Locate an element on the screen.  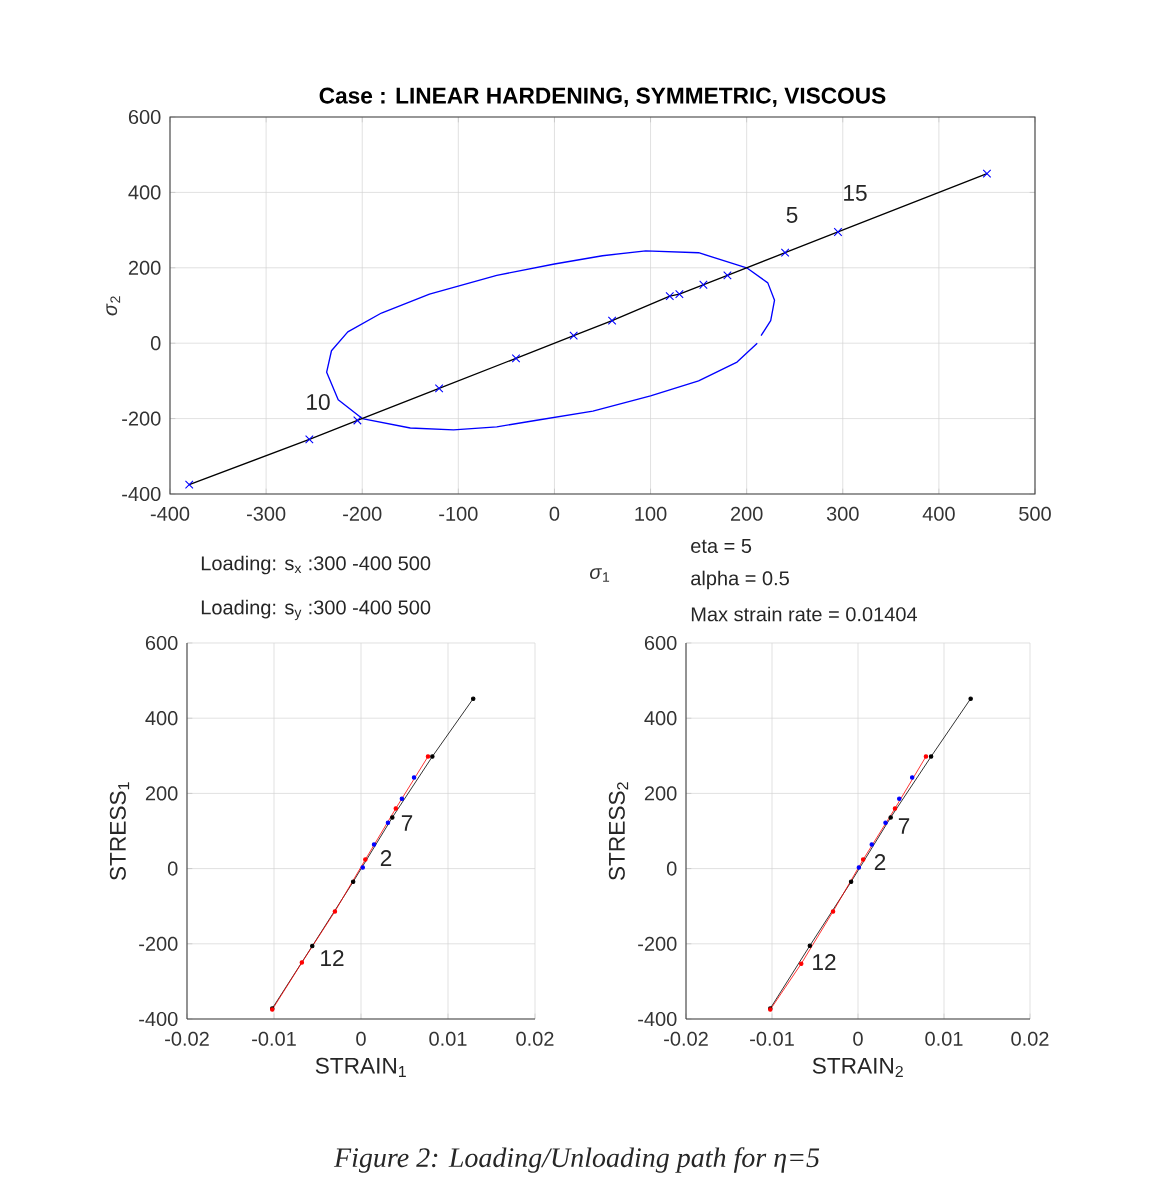
y-axis-title: σ$_{2}$ is located at coordinates (113, 306).